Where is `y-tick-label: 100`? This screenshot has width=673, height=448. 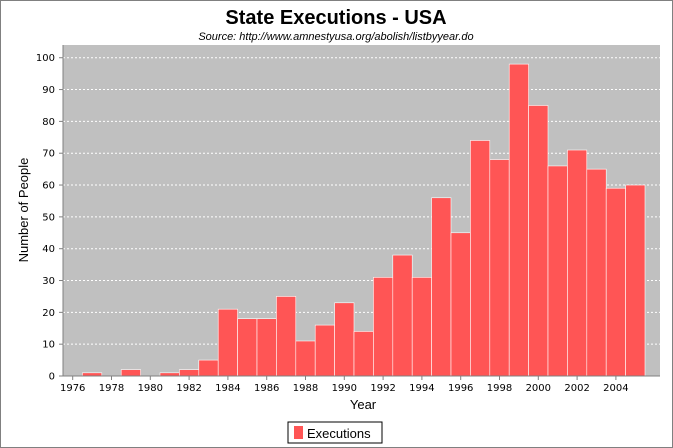
y-tick-label: 100 is located at coordinates (45, 58).